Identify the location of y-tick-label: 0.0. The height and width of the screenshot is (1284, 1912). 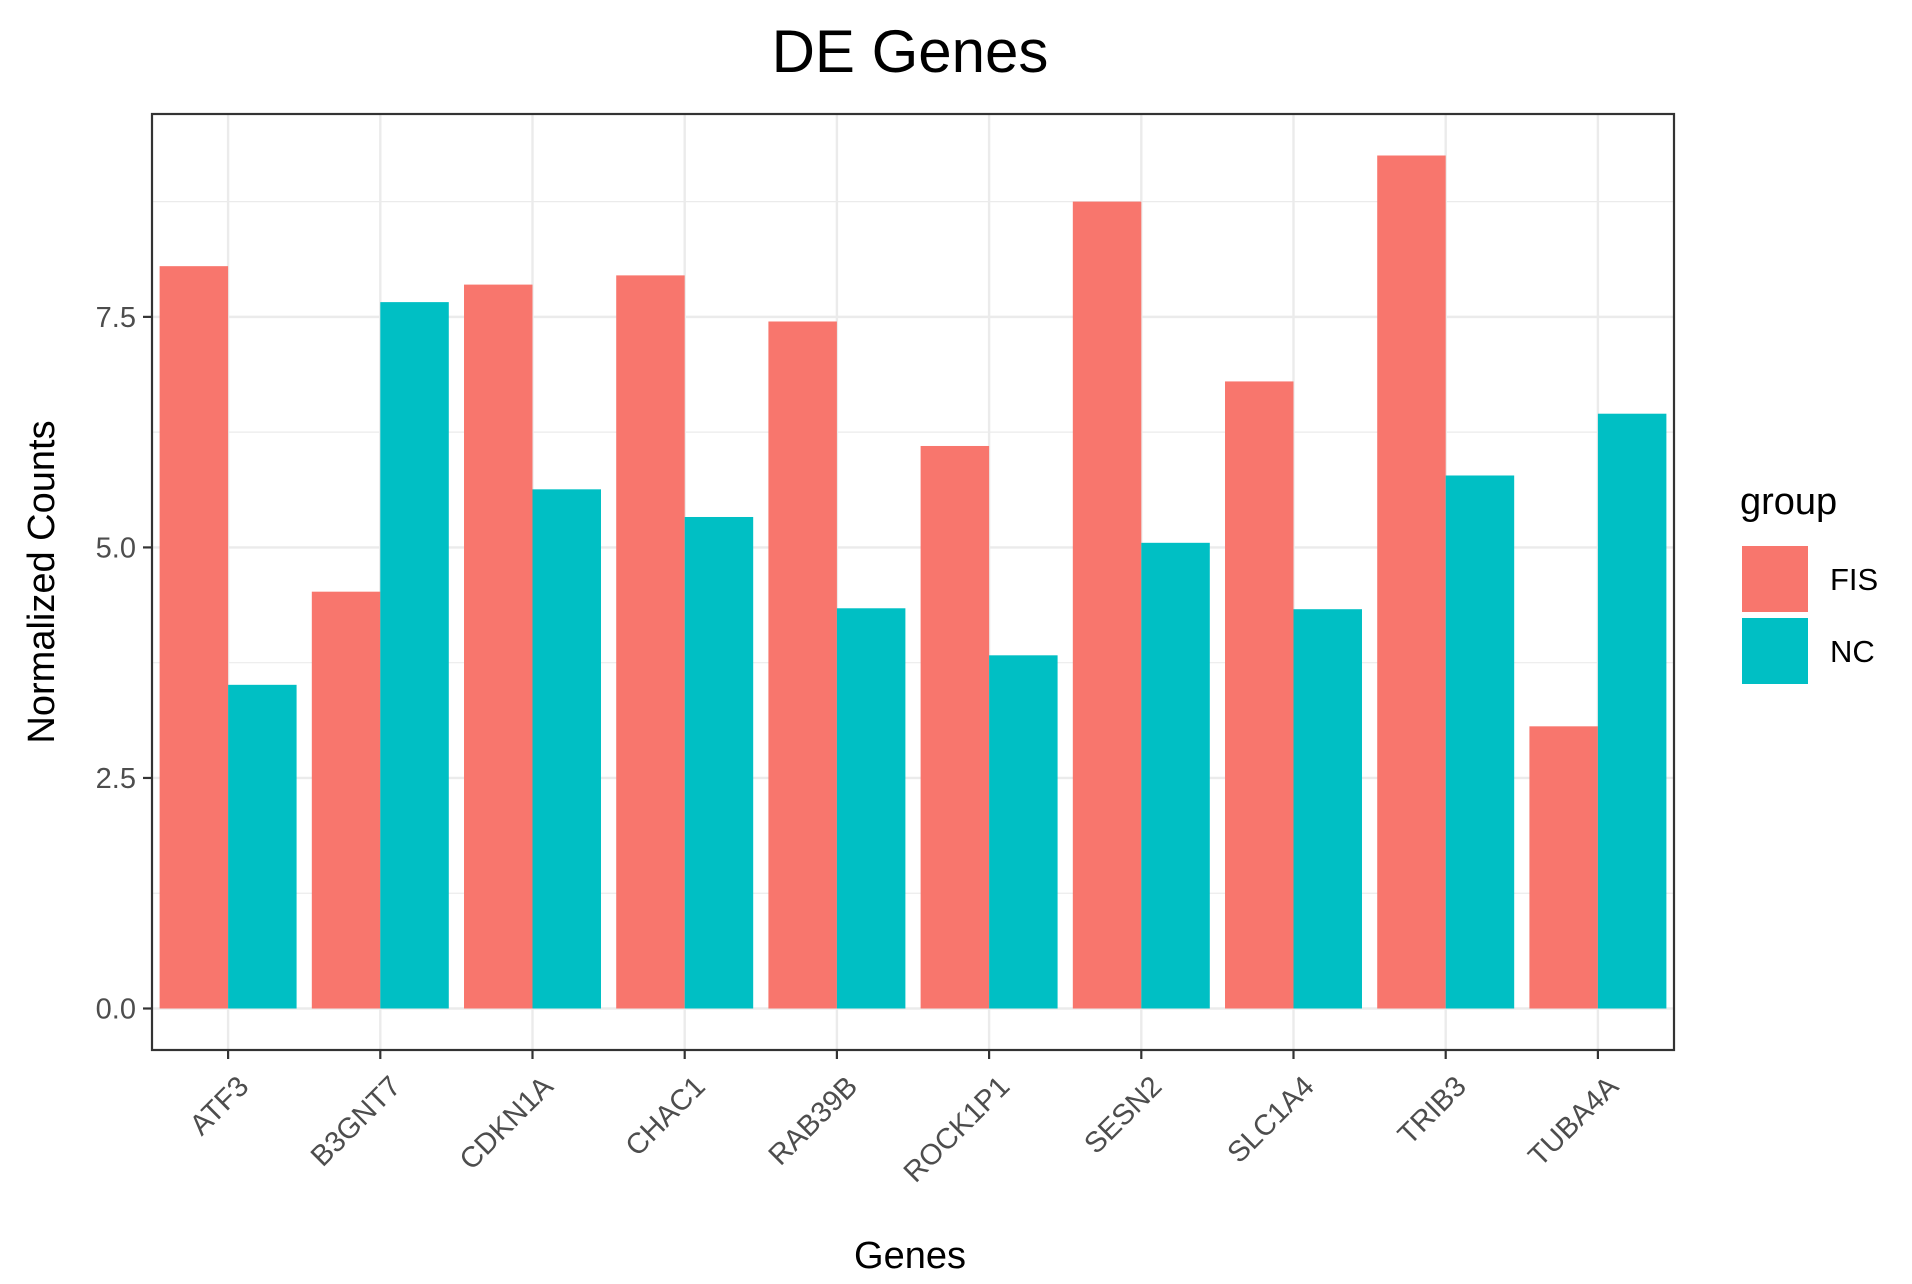
(116, 1010).